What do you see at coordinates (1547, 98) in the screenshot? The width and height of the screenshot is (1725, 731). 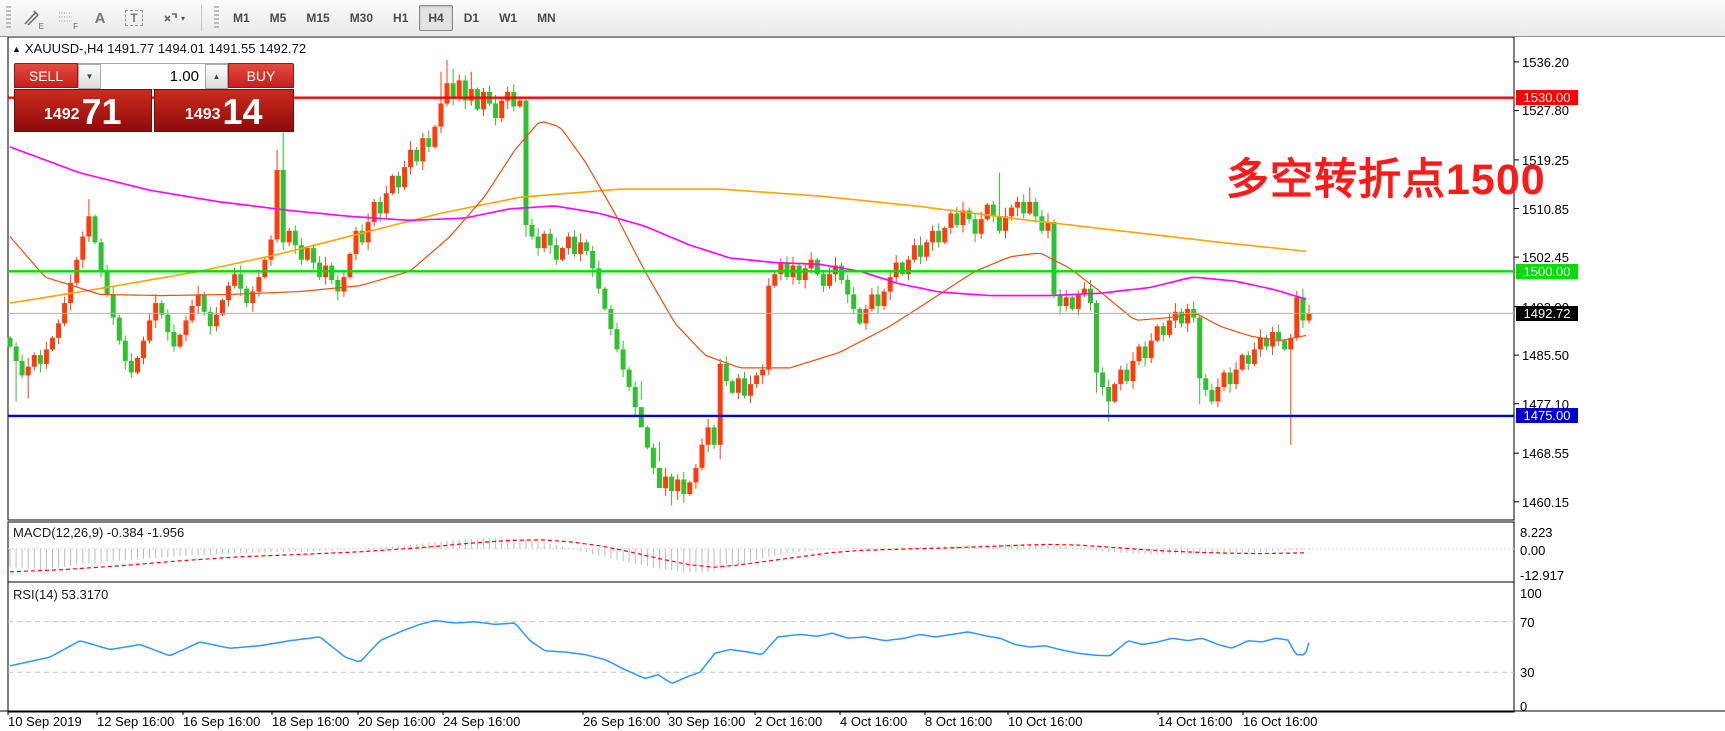 I see `price-level-badge: 1530.00` at bounding box center [1547, 98].